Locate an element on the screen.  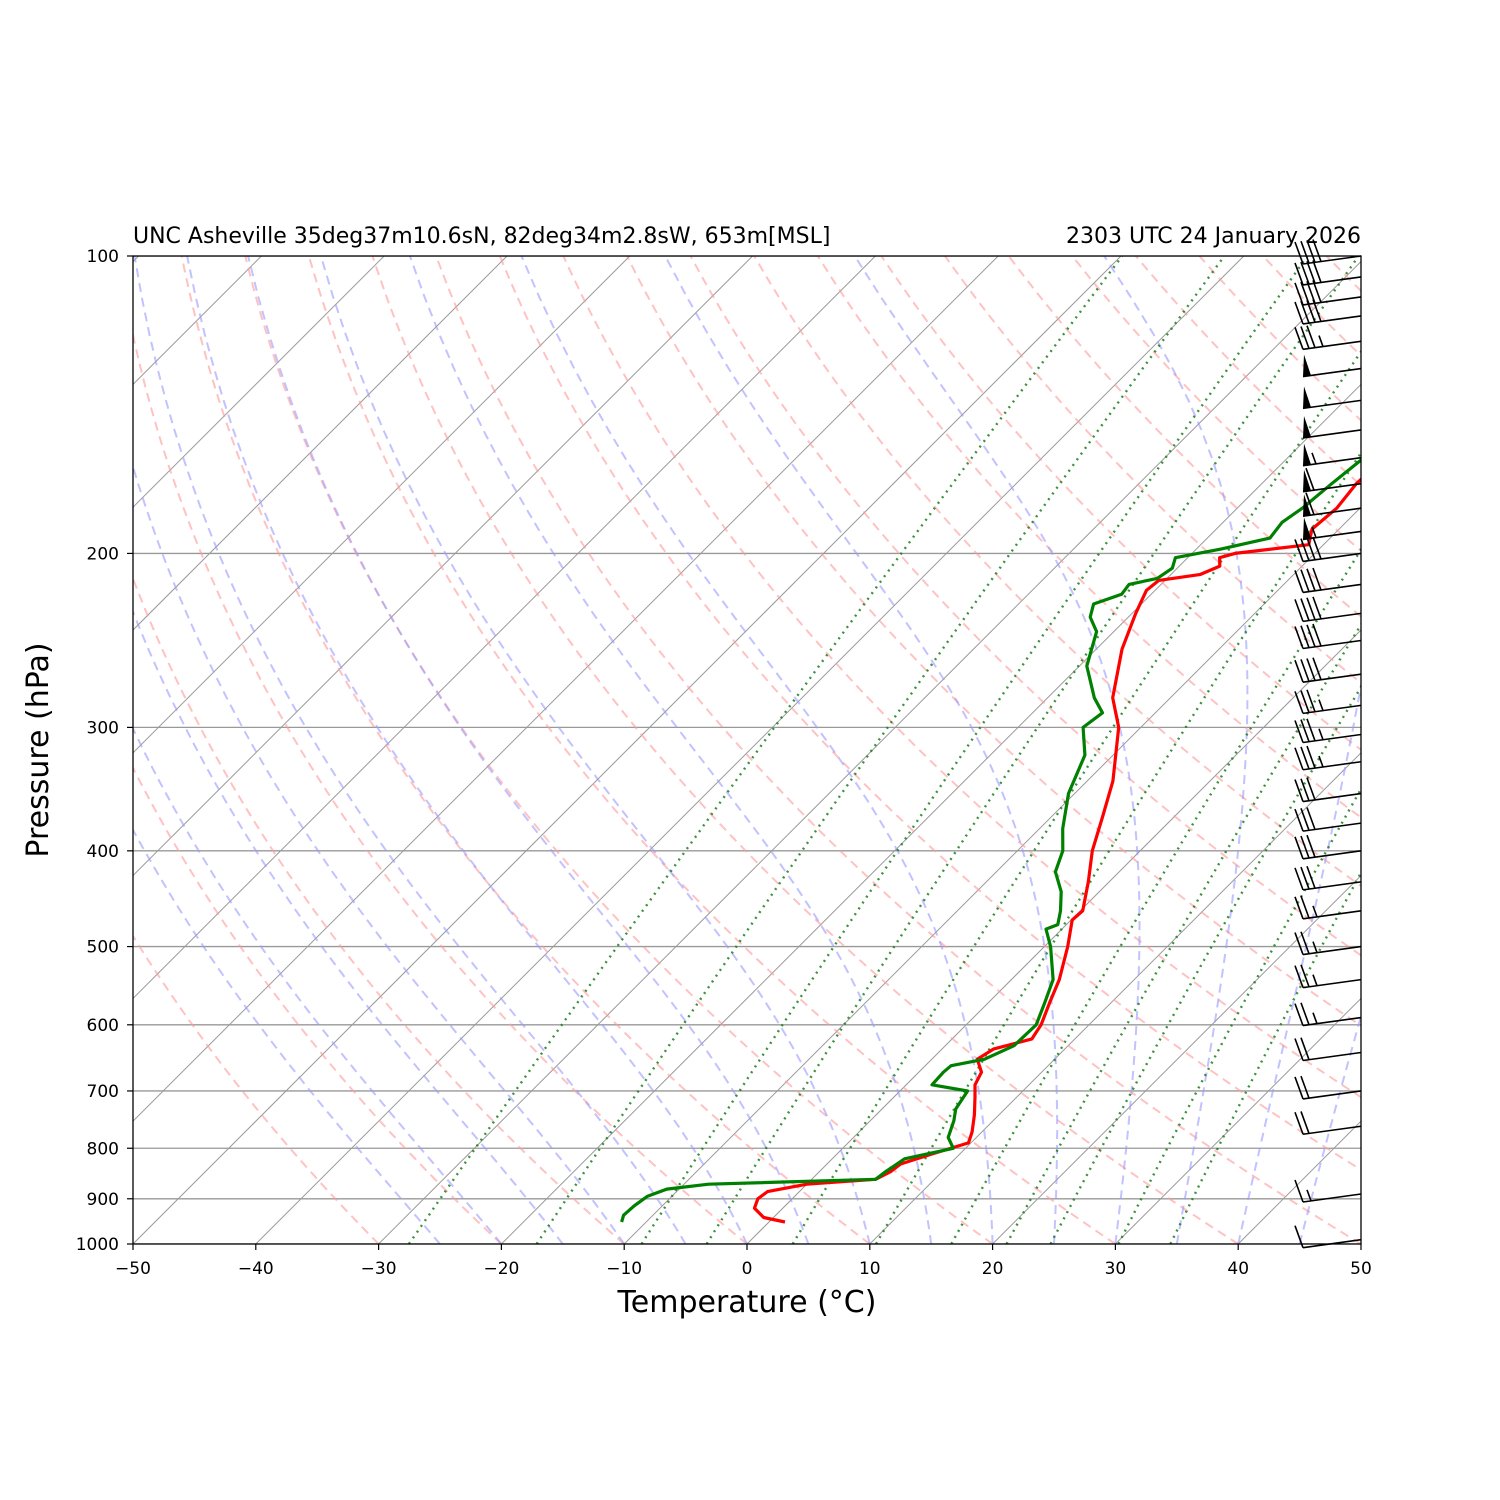
y-tick-label: 300 is located at coordinates (103, 728).